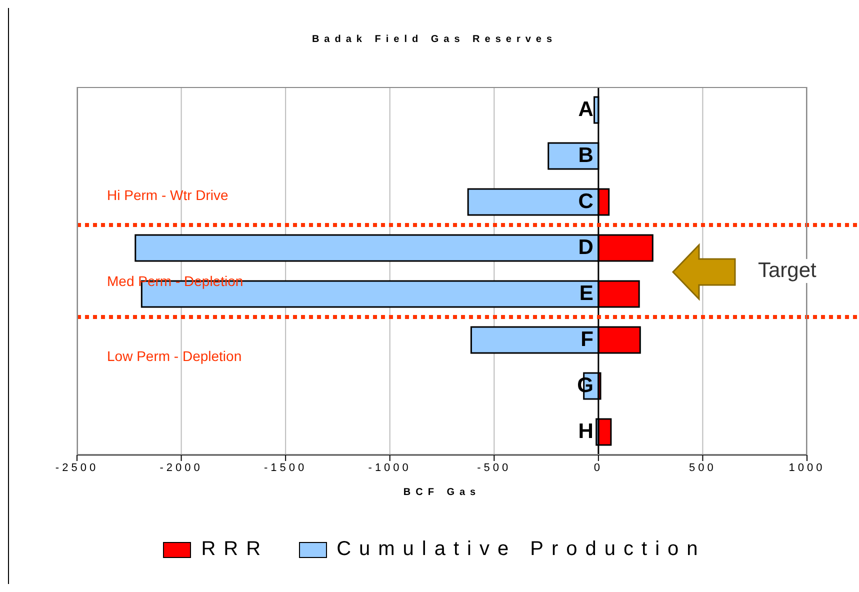 The height and width of the screenshot is (592, 859). What do you see at coordinates (585, 202) in the screenshot?
I see `y-tick-label: C` at bounding box center [585, 202].